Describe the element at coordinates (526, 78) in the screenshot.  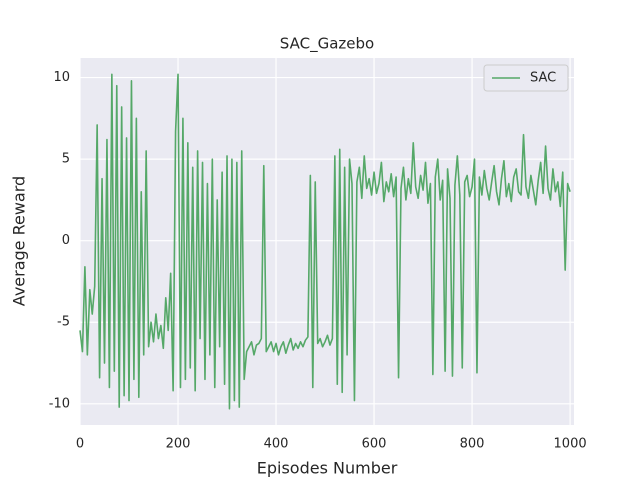
I see `legend-box` at that location.